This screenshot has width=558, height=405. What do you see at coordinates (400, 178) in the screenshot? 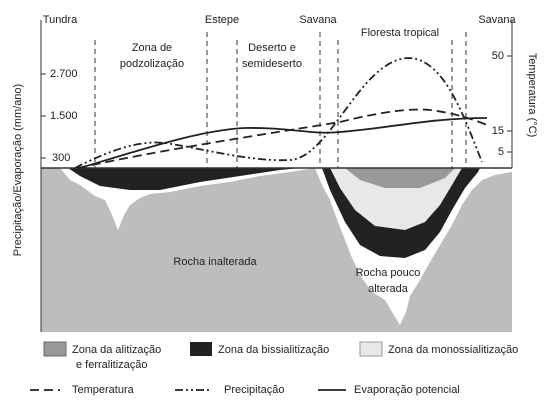
I see `alitization` at bounding box center [400, 178].